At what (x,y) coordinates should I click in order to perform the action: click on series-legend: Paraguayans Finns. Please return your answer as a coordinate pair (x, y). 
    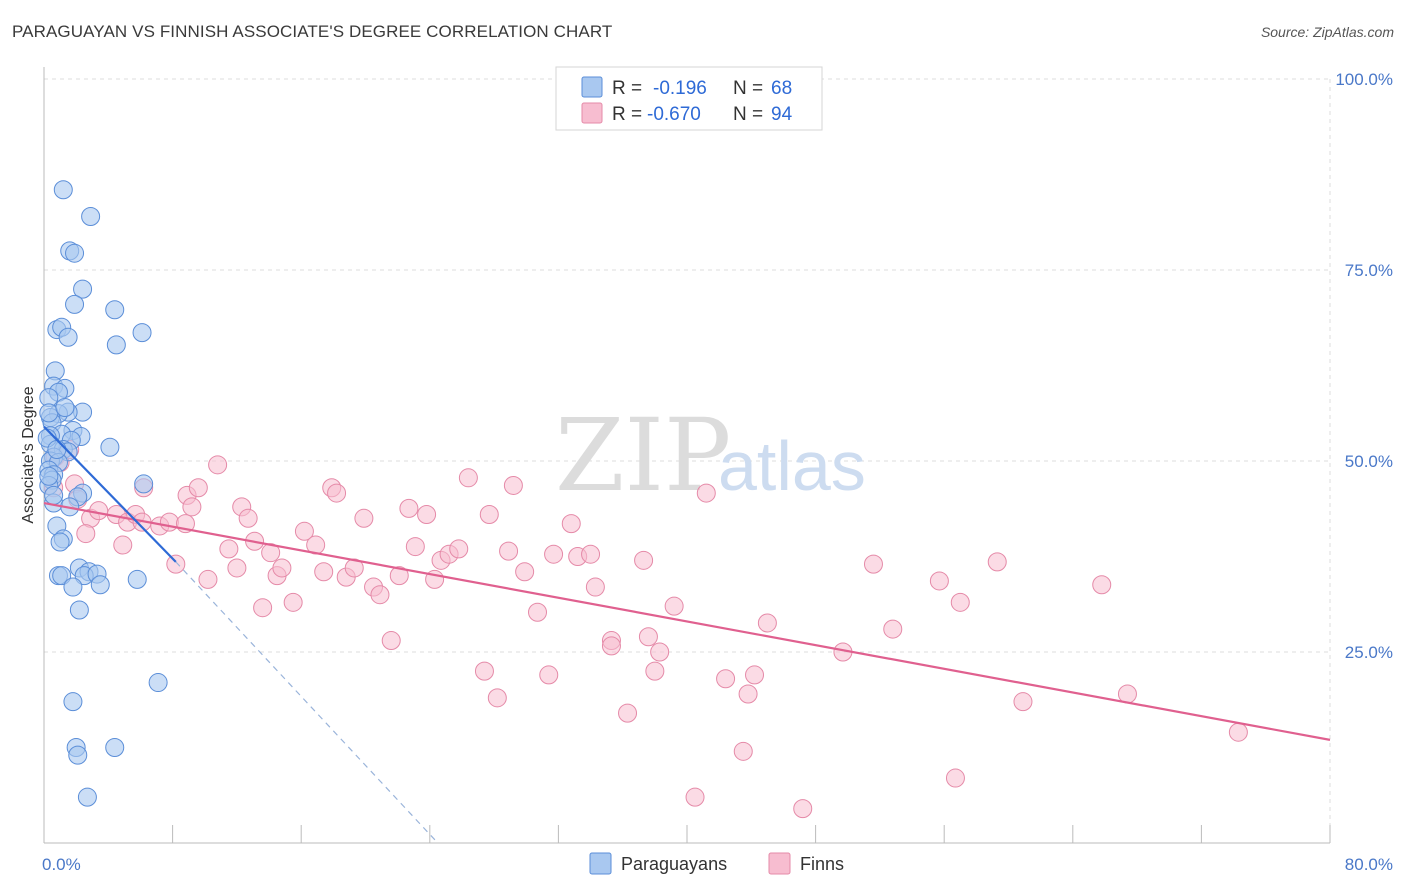
    Looking at the image, I should click on (716, 863).